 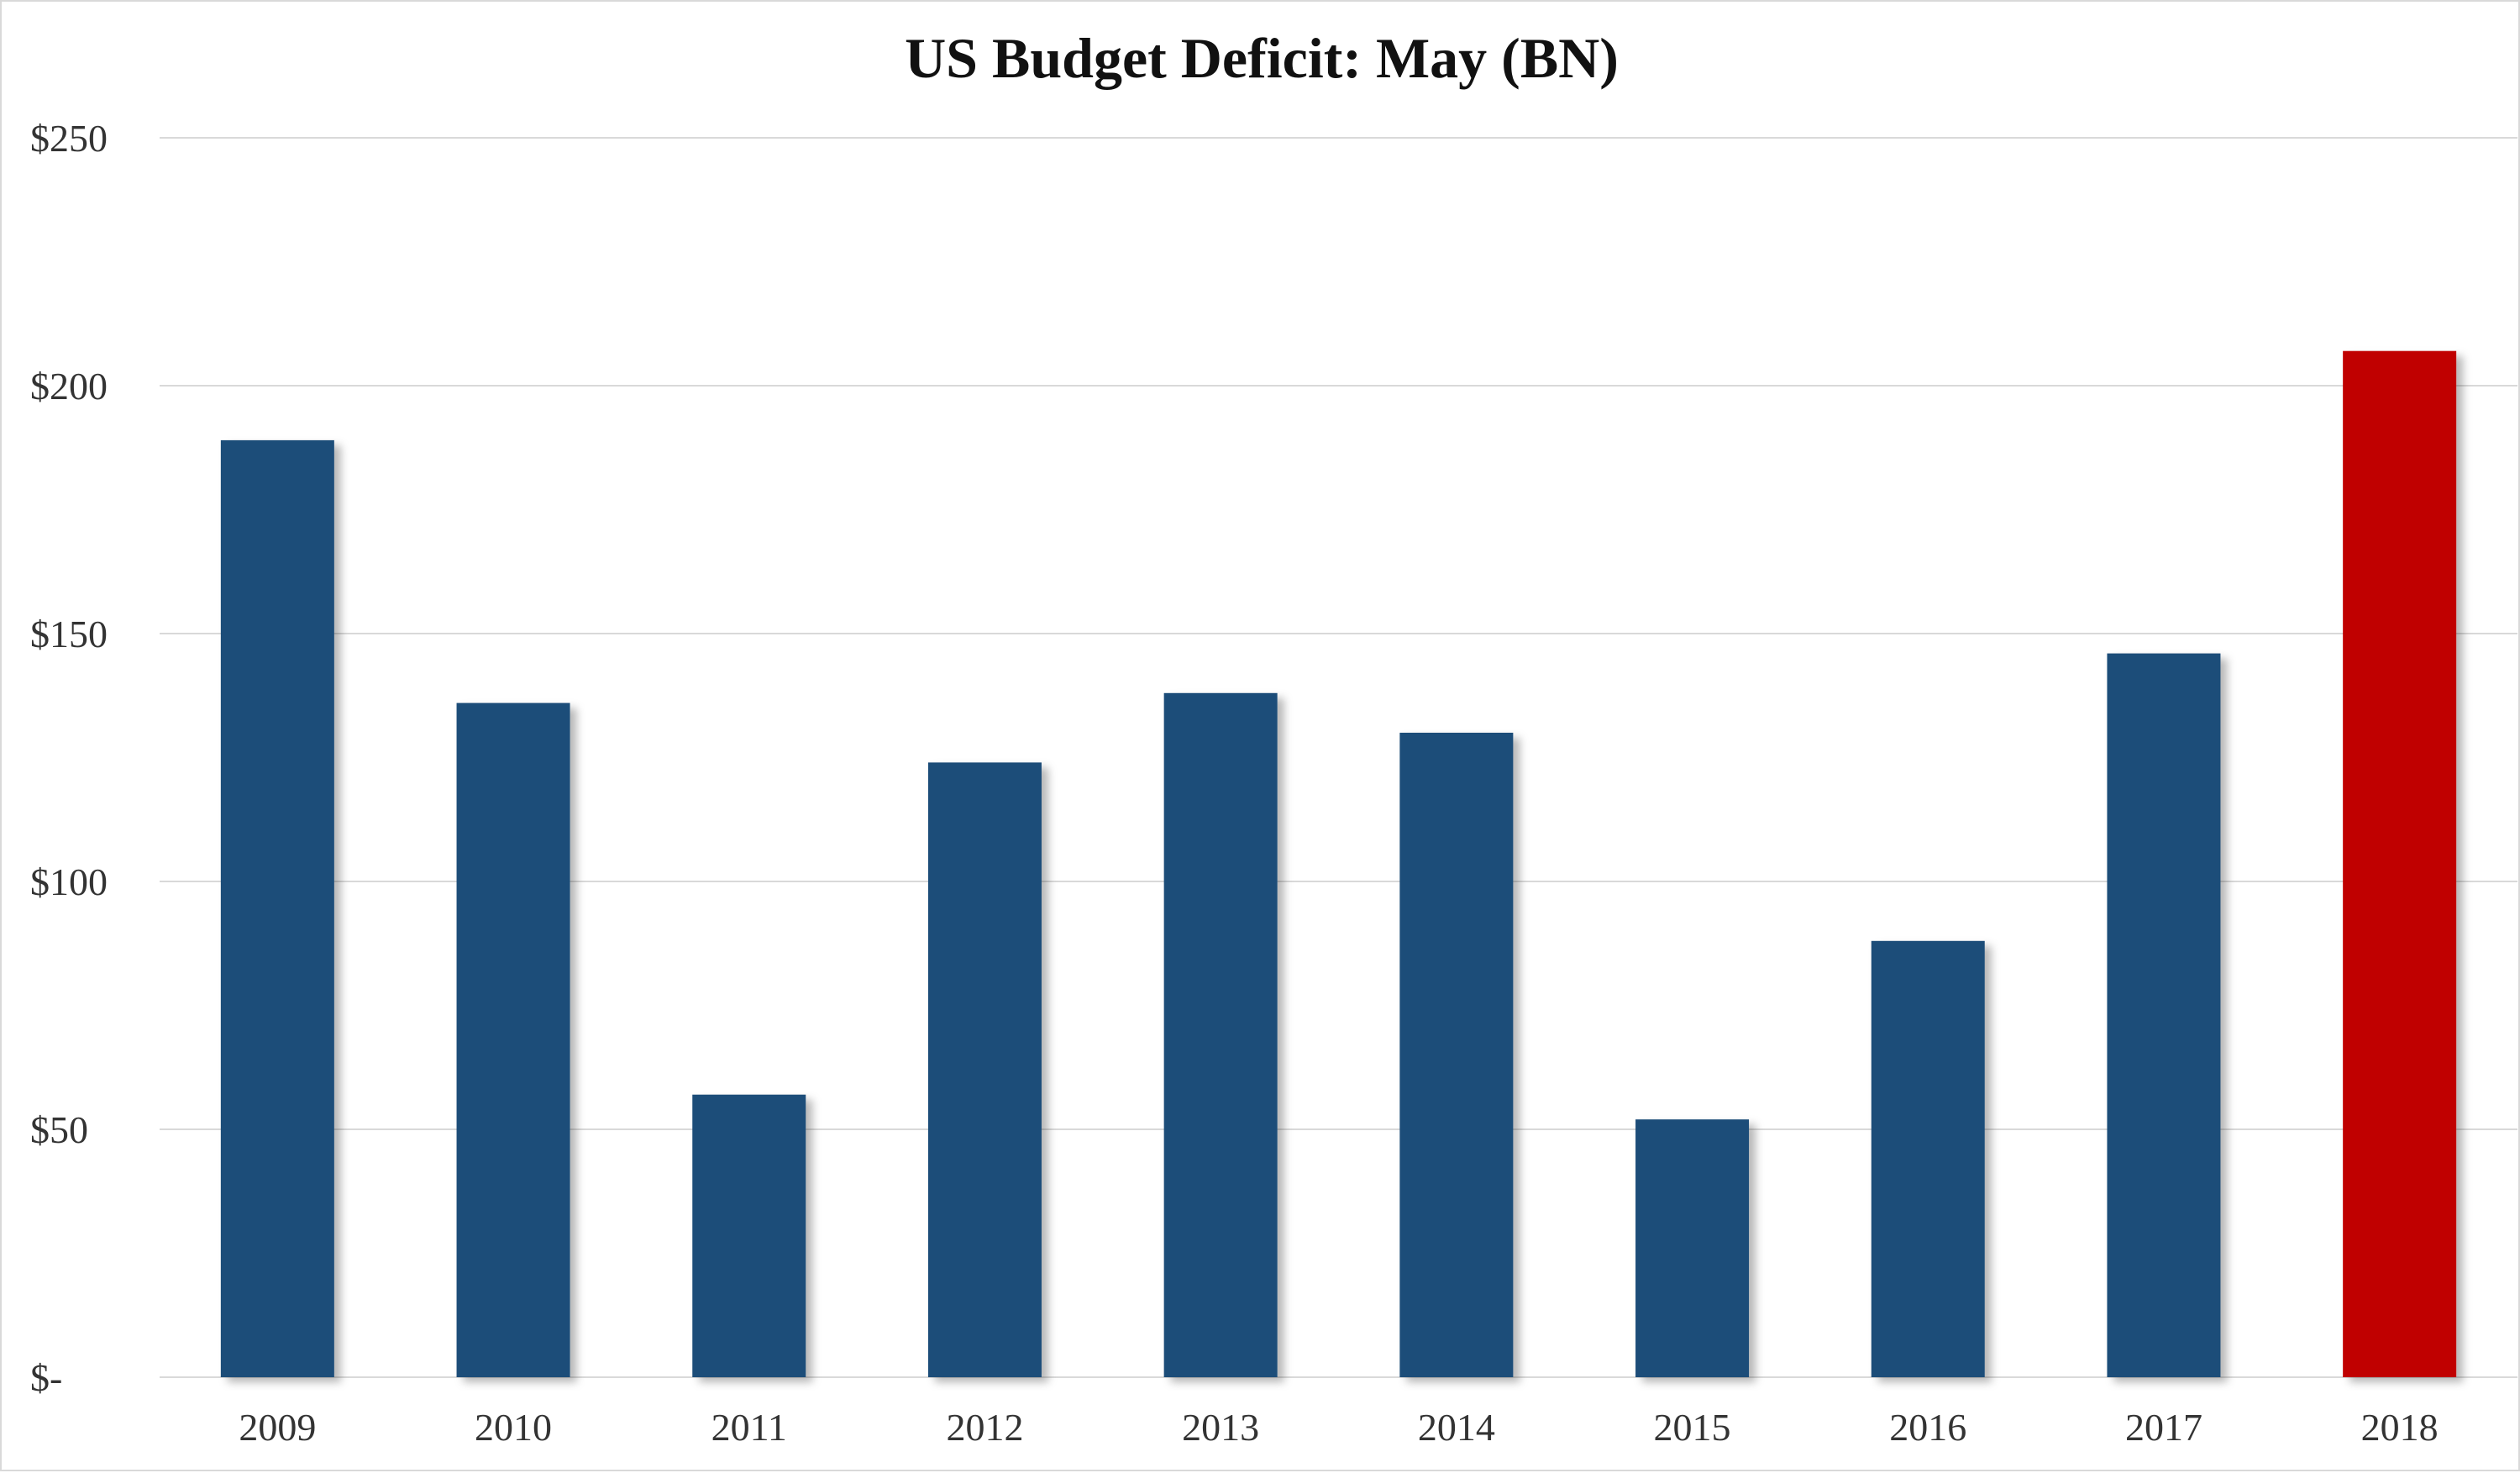 I want to click on bar-2014, so click(x=1456, y=1055).